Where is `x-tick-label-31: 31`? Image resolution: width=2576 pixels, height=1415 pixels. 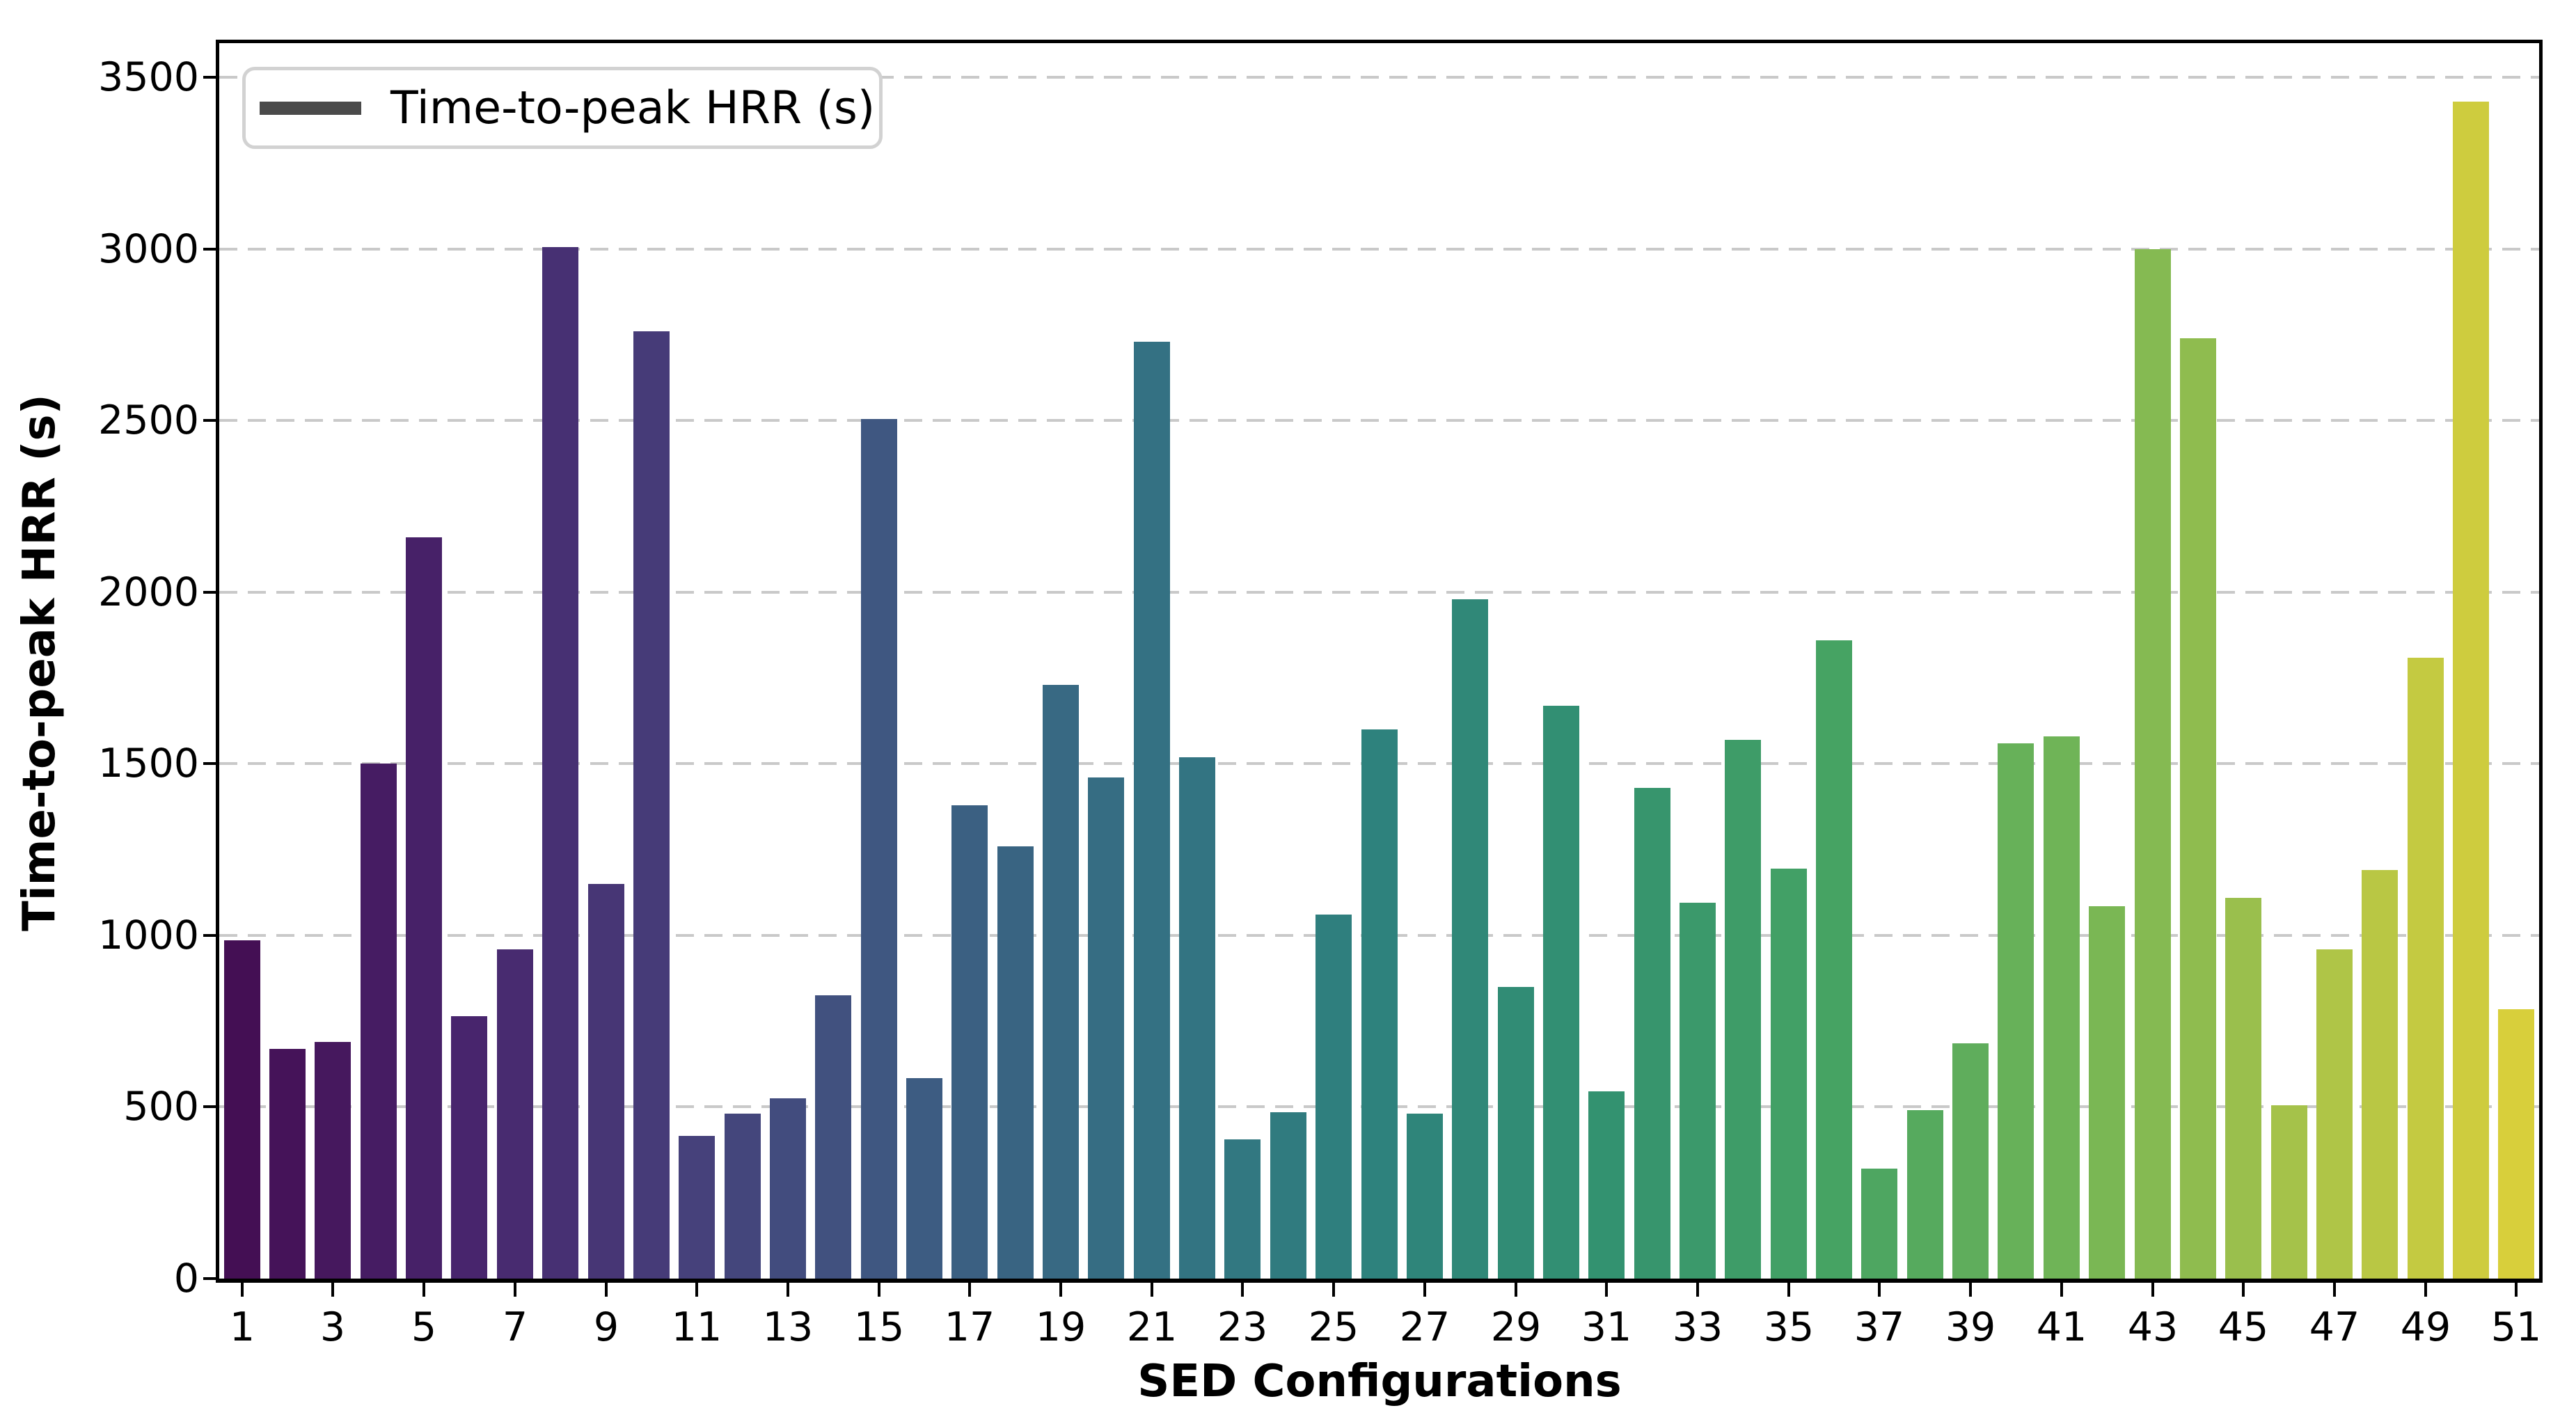 x-tick-label-31: 31 is located at coordinates (1606, 1327).